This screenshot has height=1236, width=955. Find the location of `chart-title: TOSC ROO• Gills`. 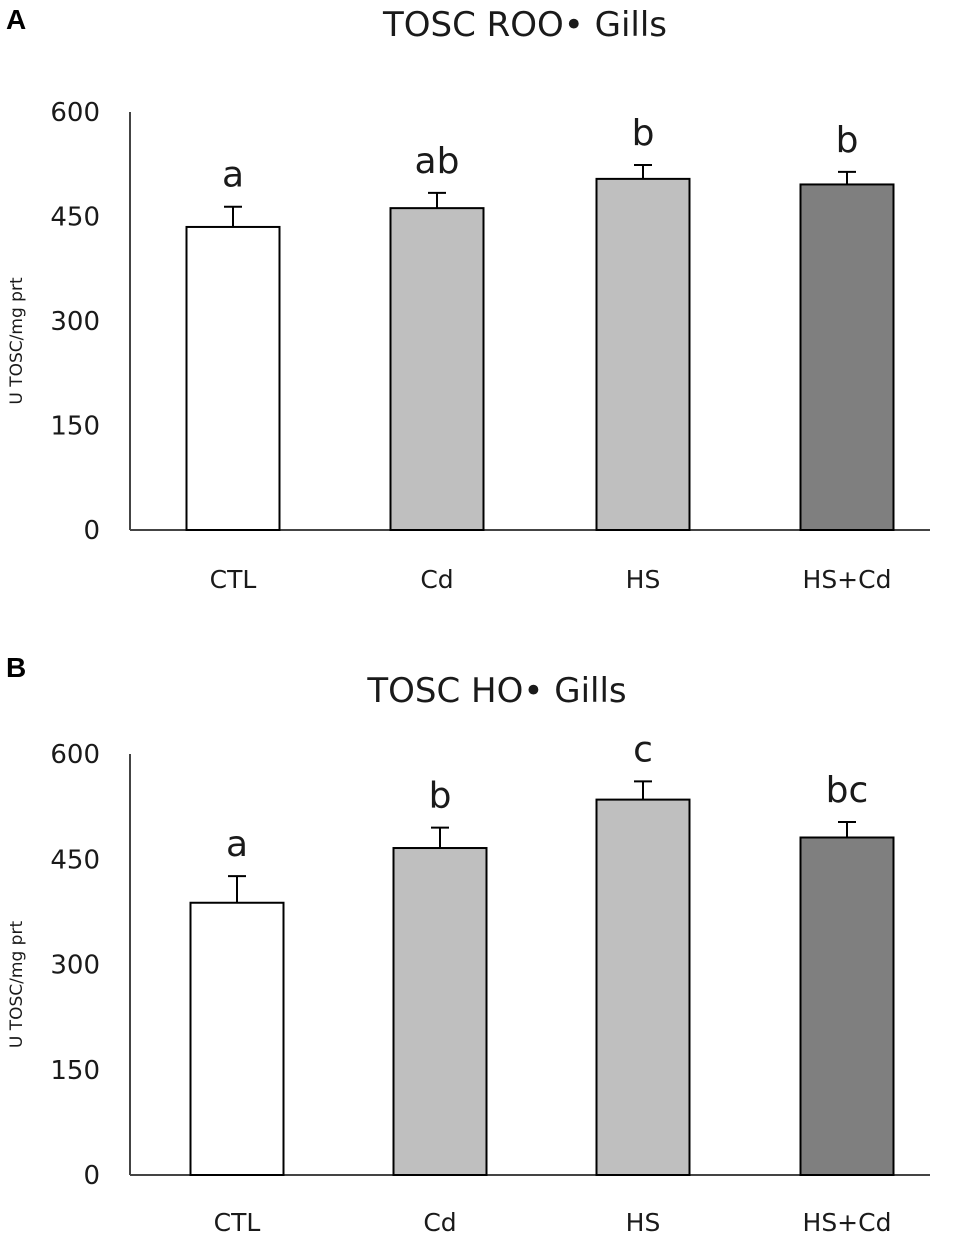

chart-title: TOSC ROO• Gills is located at coordinates (524, 25).